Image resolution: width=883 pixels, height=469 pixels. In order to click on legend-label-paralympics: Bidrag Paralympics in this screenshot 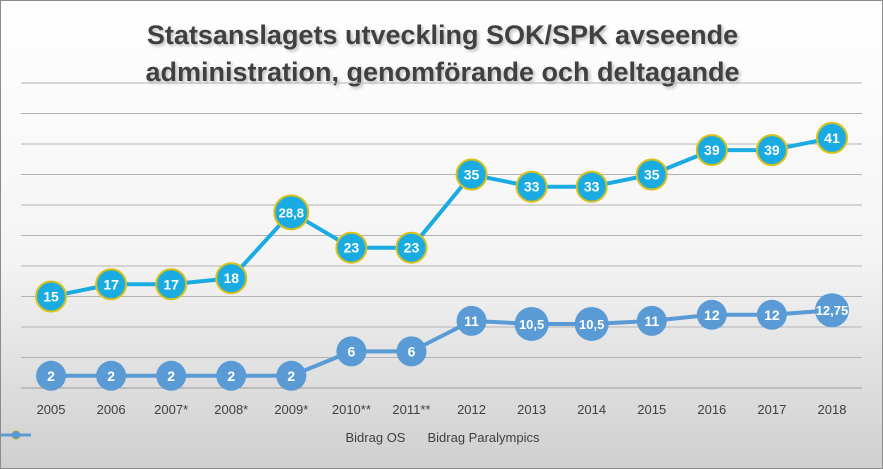, I will do `click(483, 437)`.